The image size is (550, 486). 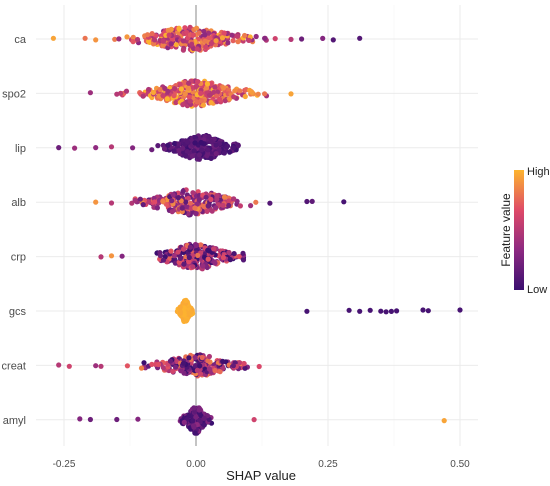 I want to click on y-label-alb: alb, so click(x=18, y=203).